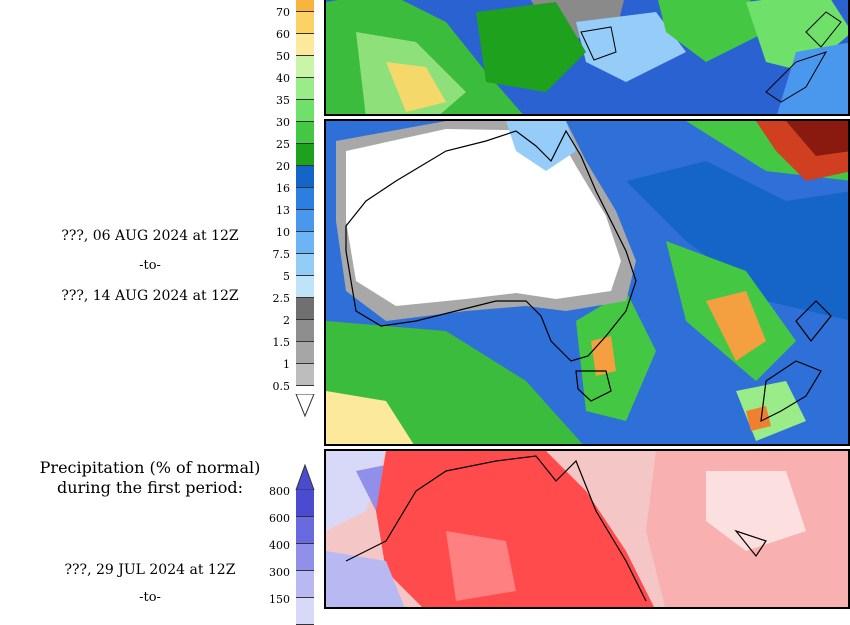  What do you see at coordinates (150, 265) in the screenshot?
I see `period-to-label: -to-` at bounding box center [150, 265].